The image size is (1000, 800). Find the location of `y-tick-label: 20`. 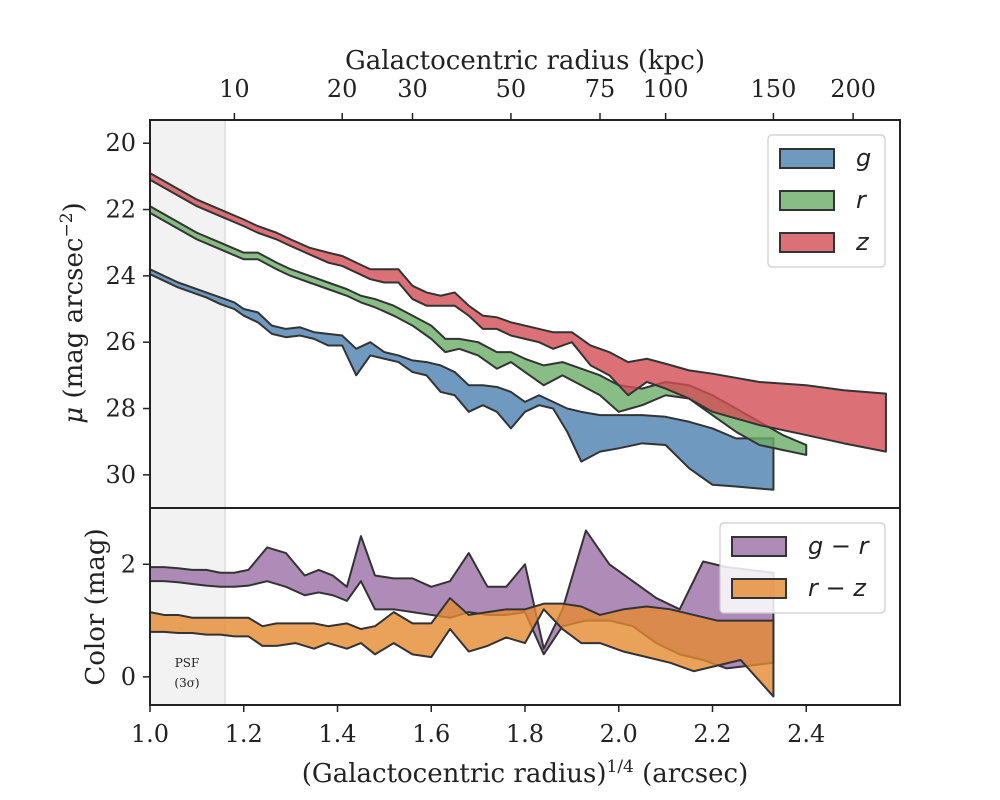

y-tick-label: 20 is located at coordinates (120, 143).